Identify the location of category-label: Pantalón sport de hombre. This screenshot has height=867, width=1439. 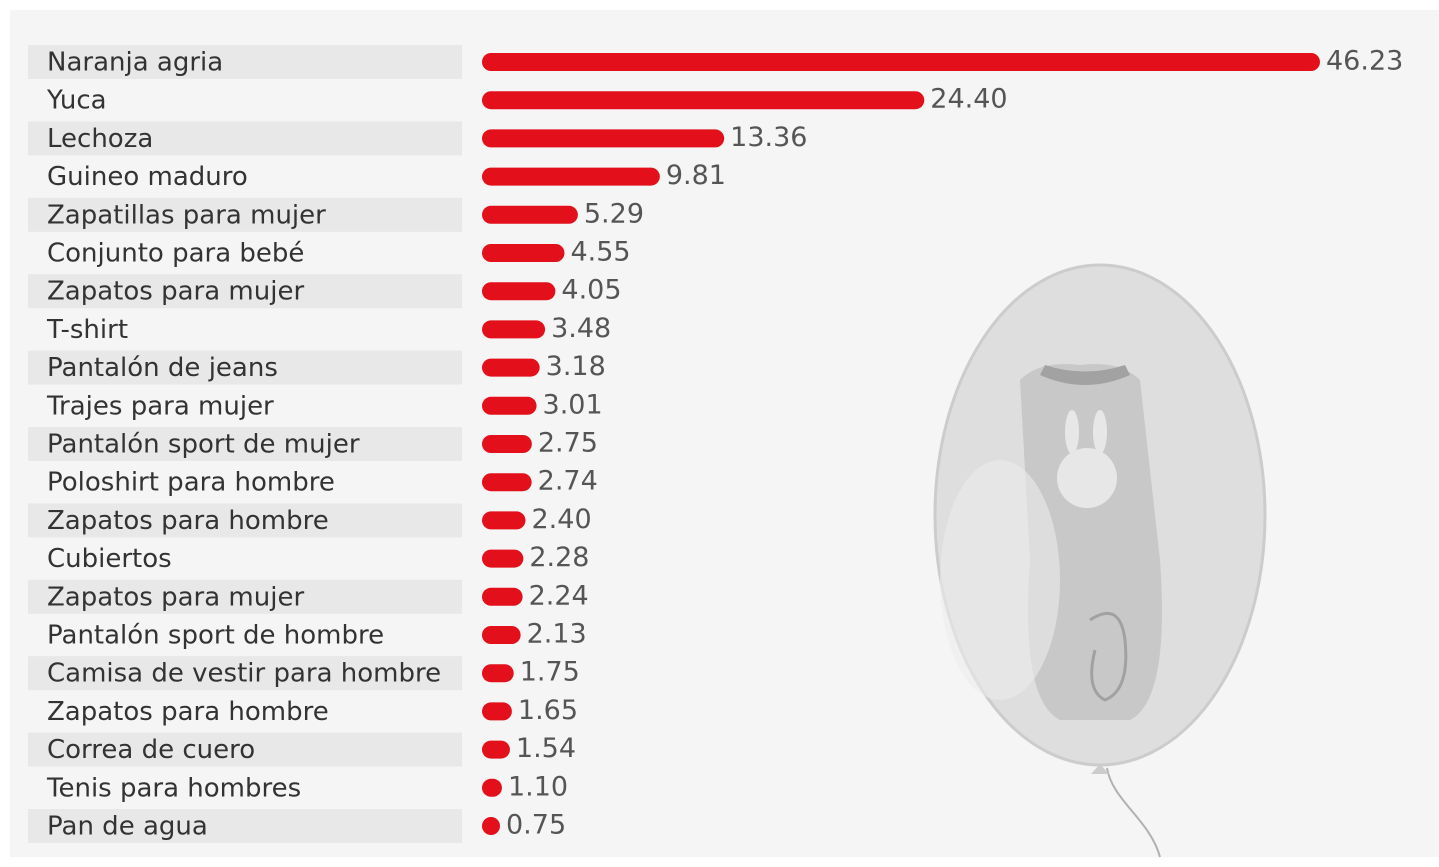
(215, 636).